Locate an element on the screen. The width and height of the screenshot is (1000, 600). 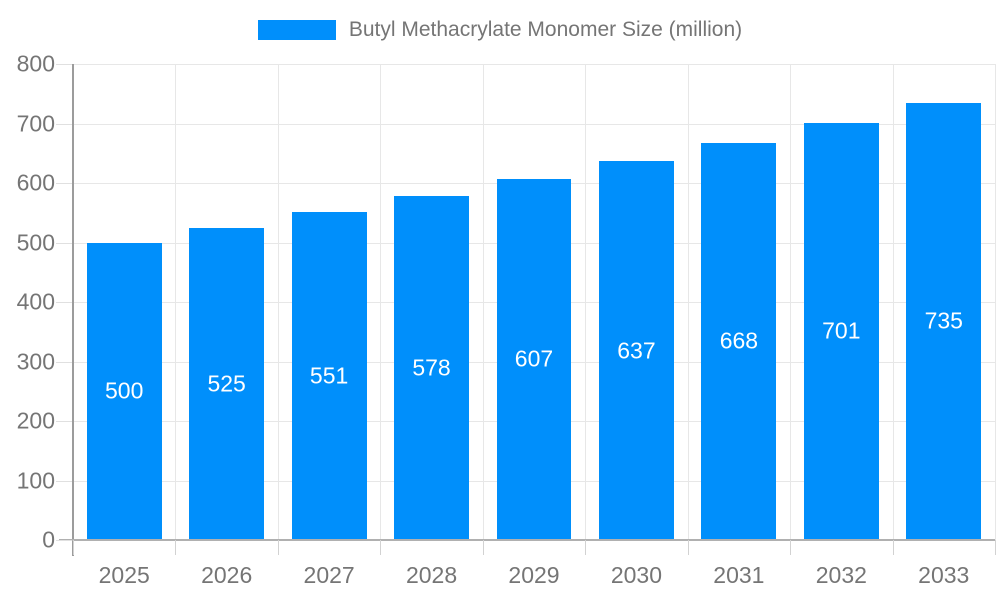
x-tick-label: 2033 is located at coordinates (944, 575).